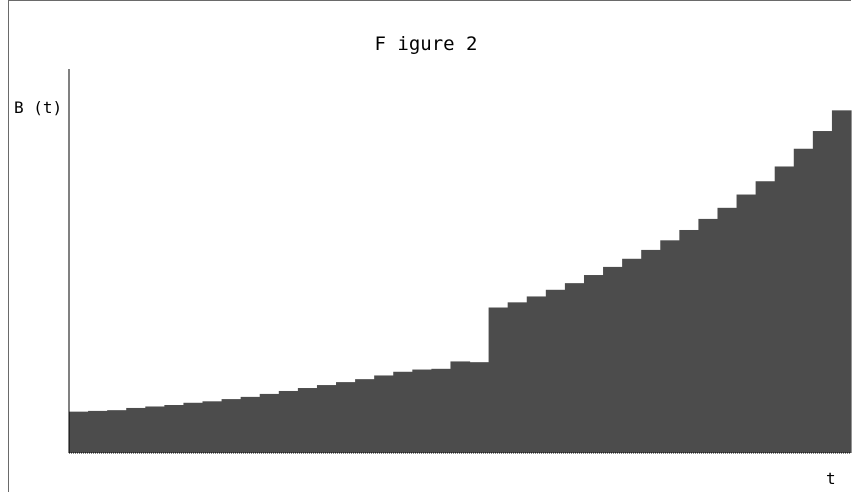  What do you see at coordinates (38, 107) in the screenshot?
I see `y-axis-label: B (t)` at bounding box center [38, 107].